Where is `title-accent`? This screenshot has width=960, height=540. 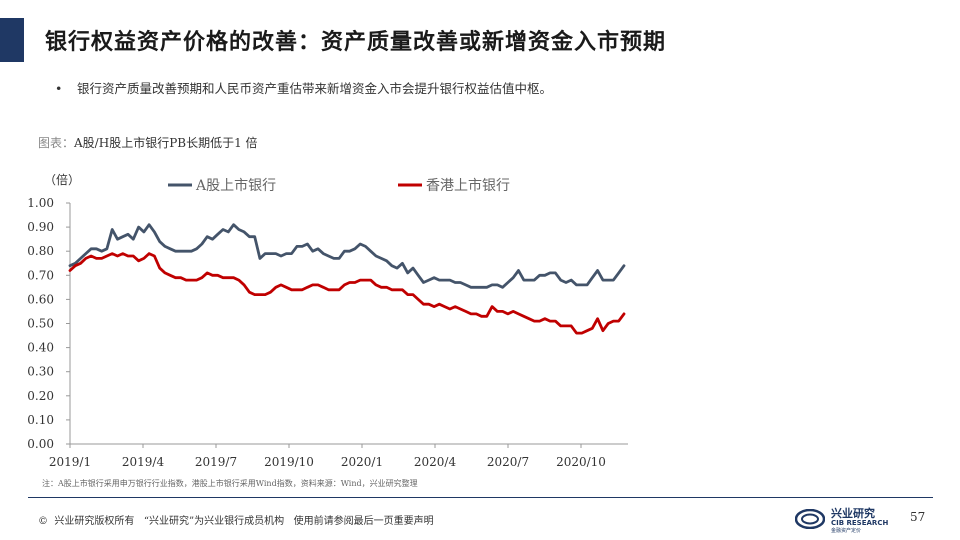
title-accent is located at coordinates (12, 40).